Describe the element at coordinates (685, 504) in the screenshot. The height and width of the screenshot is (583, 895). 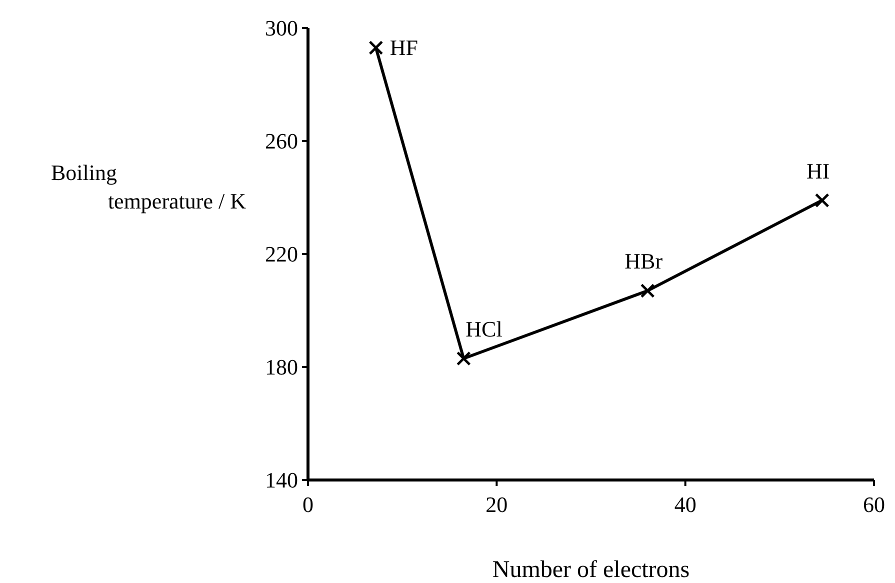
I see `x-tick-label: 40` at that location.